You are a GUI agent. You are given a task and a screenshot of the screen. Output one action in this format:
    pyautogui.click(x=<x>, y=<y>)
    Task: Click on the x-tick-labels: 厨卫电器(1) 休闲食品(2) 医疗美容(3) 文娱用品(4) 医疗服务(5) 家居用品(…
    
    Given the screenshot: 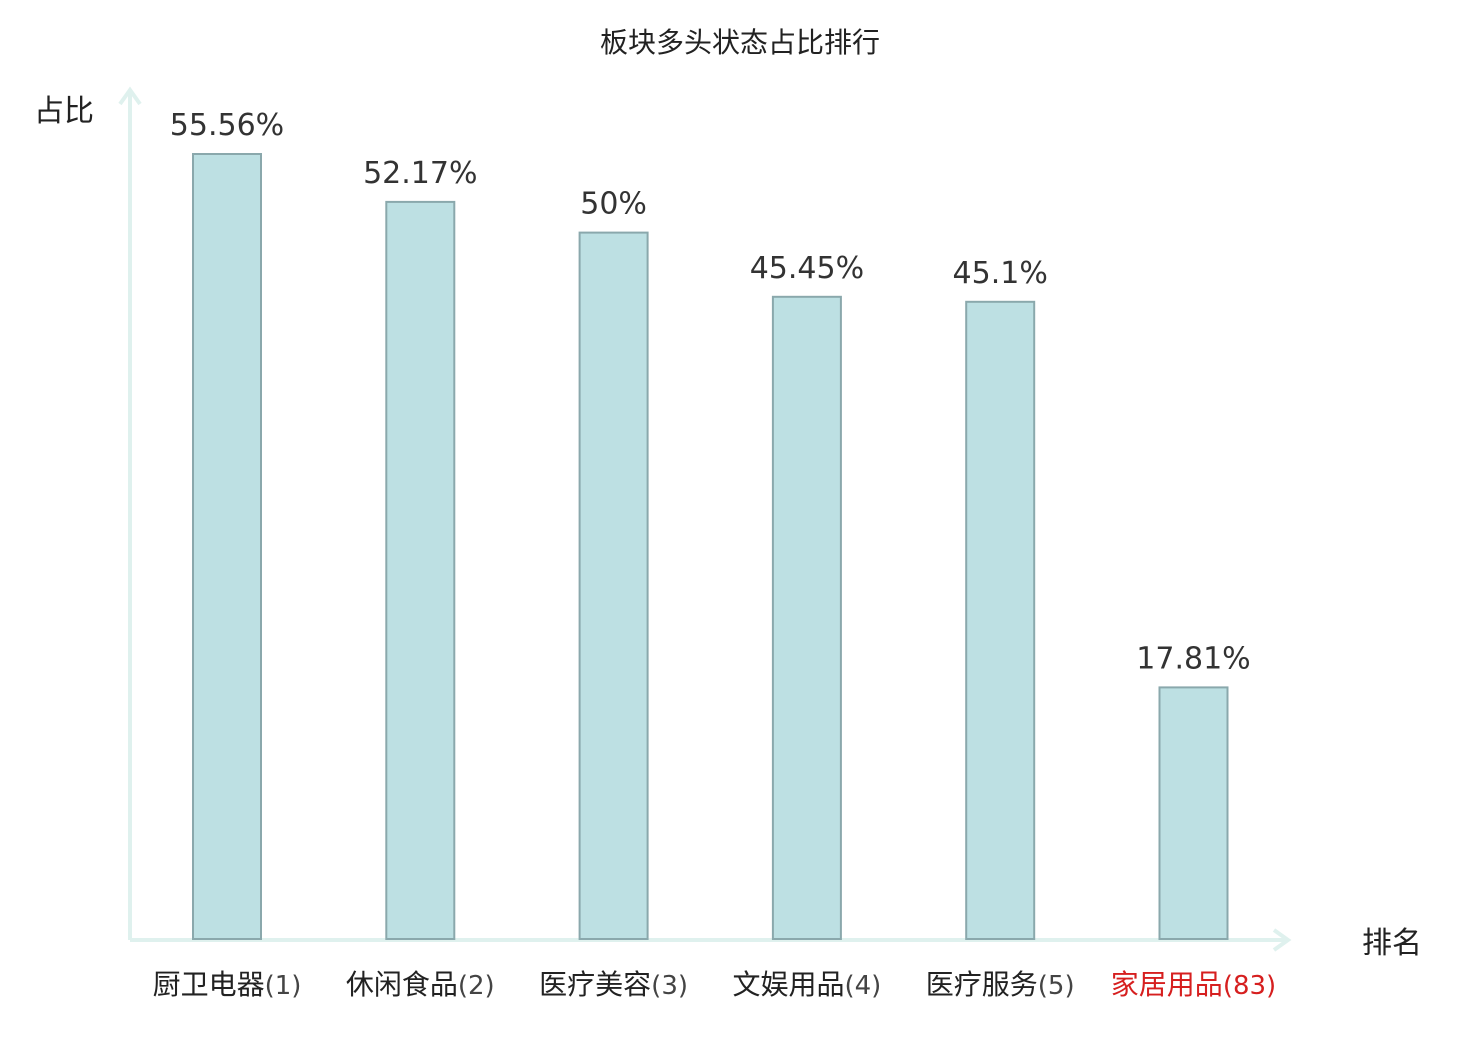 What is the action you would take?
    pyautogui.click(x=715, y=984)
    